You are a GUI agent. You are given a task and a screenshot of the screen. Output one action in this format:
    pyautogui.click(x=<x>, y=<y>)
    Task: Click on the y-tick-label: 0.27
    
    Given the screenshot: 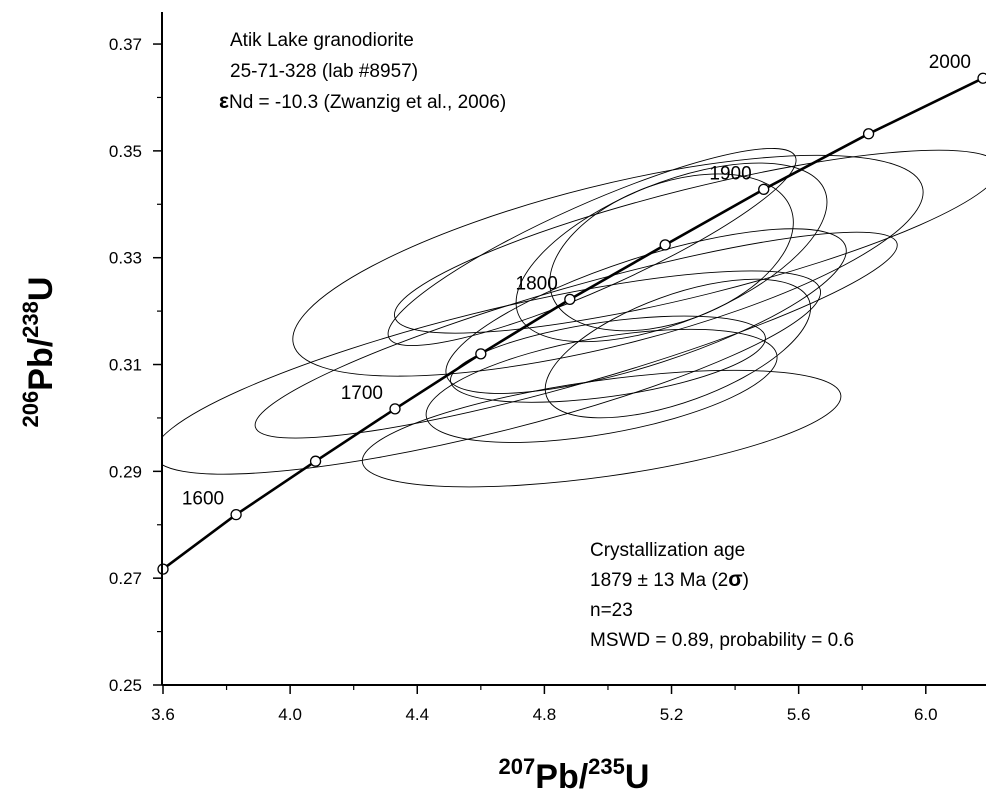 What is the action you would take?
    pyautogui.click(x=125, y=578)
    